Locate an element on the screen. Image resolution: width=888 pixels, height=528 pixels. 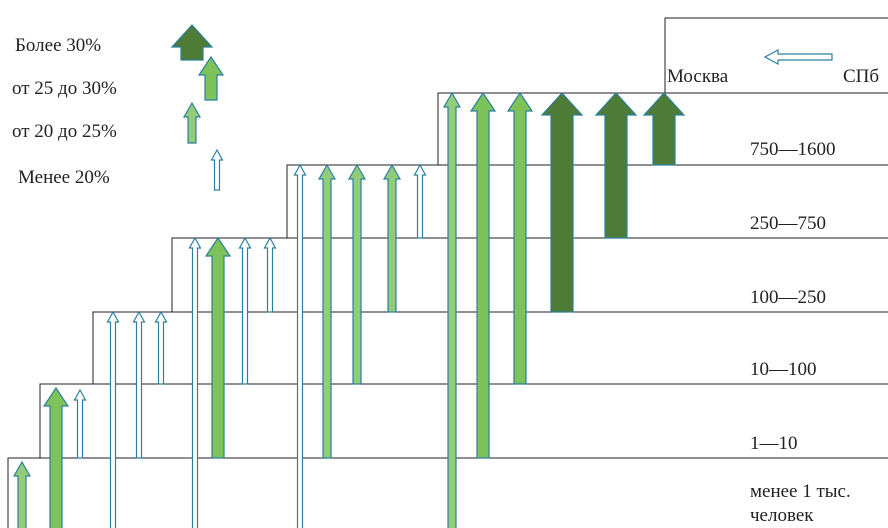
city-label: Москва is located at coordinates (698, 76).